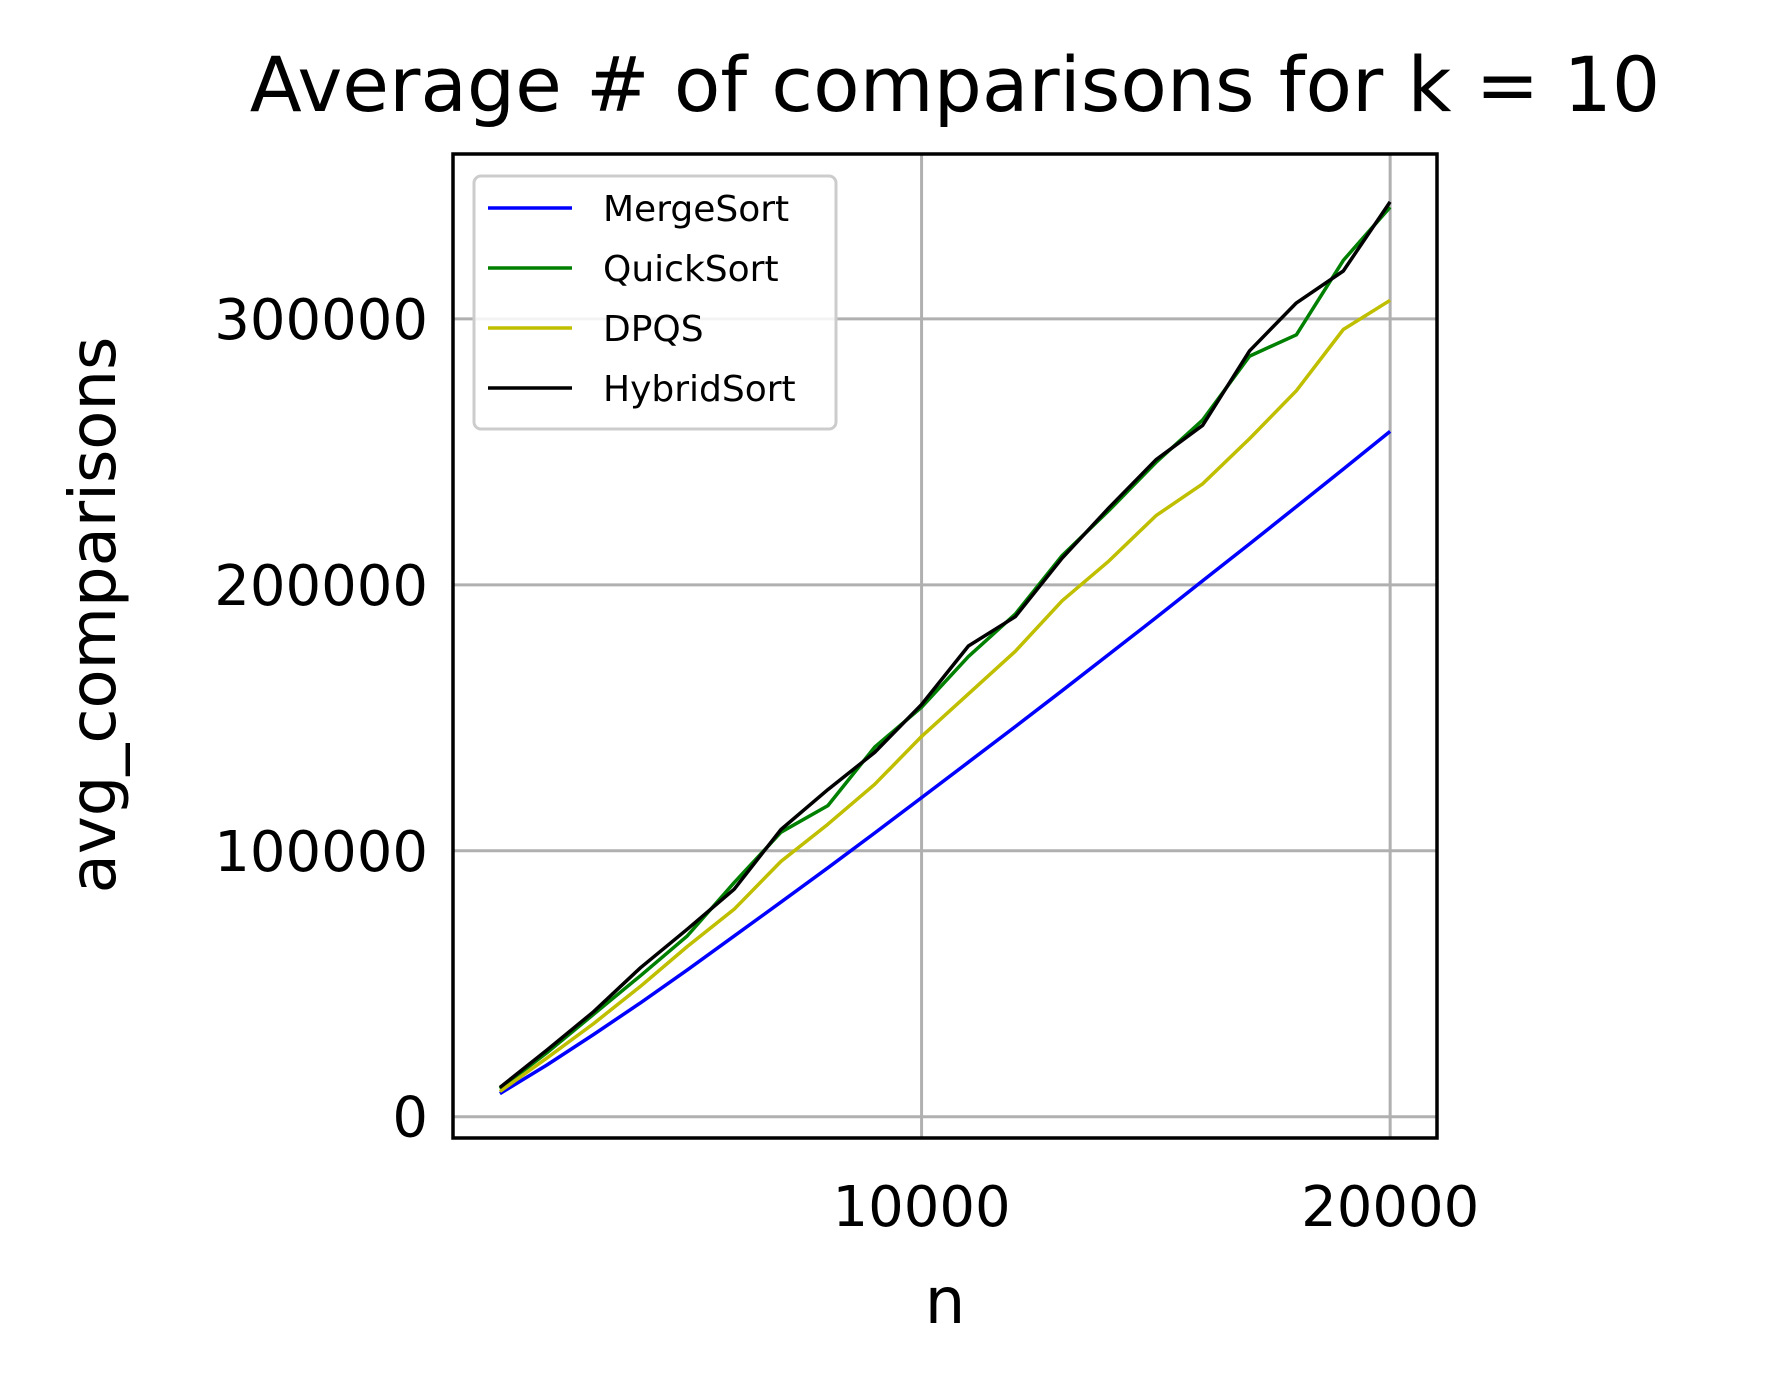 The height and width of the screenshot is (1385, 1765). Describe the element at coordinates (1390, 1207) in the screenshot. I see `x-tick-label: 20000` at that location.